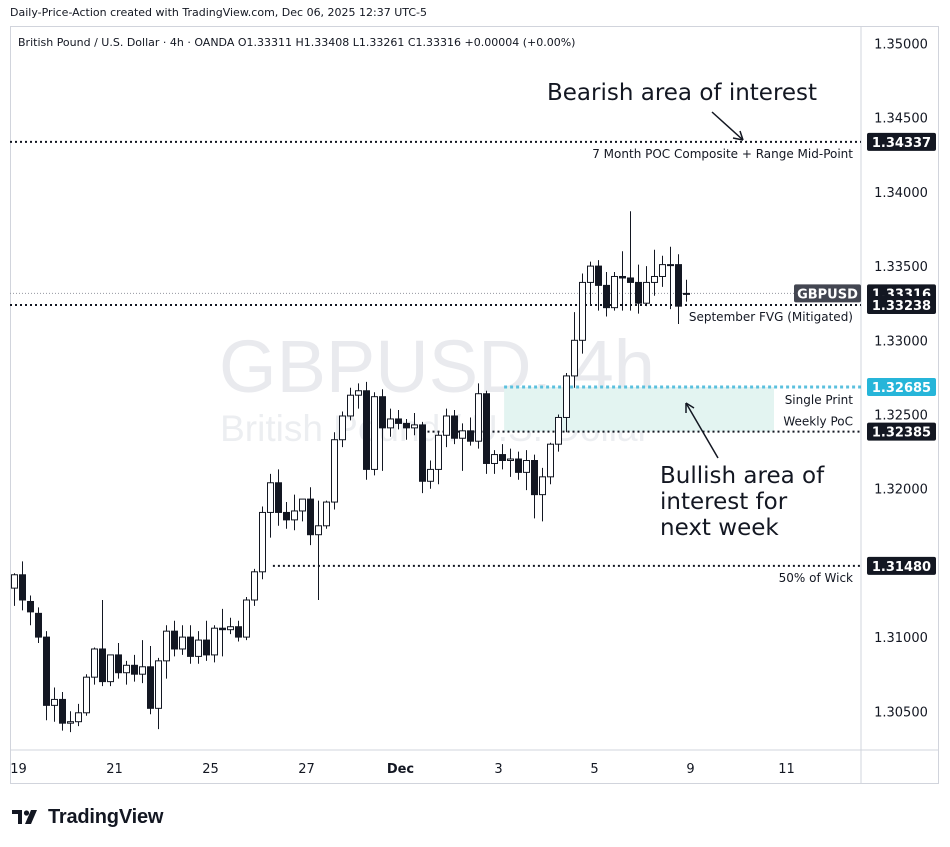 This screenshot has height=847, width=950. What do you see at coordinates (901, 141) in the screenshot?
I see `price-badge` at bounding box center [901, 141].